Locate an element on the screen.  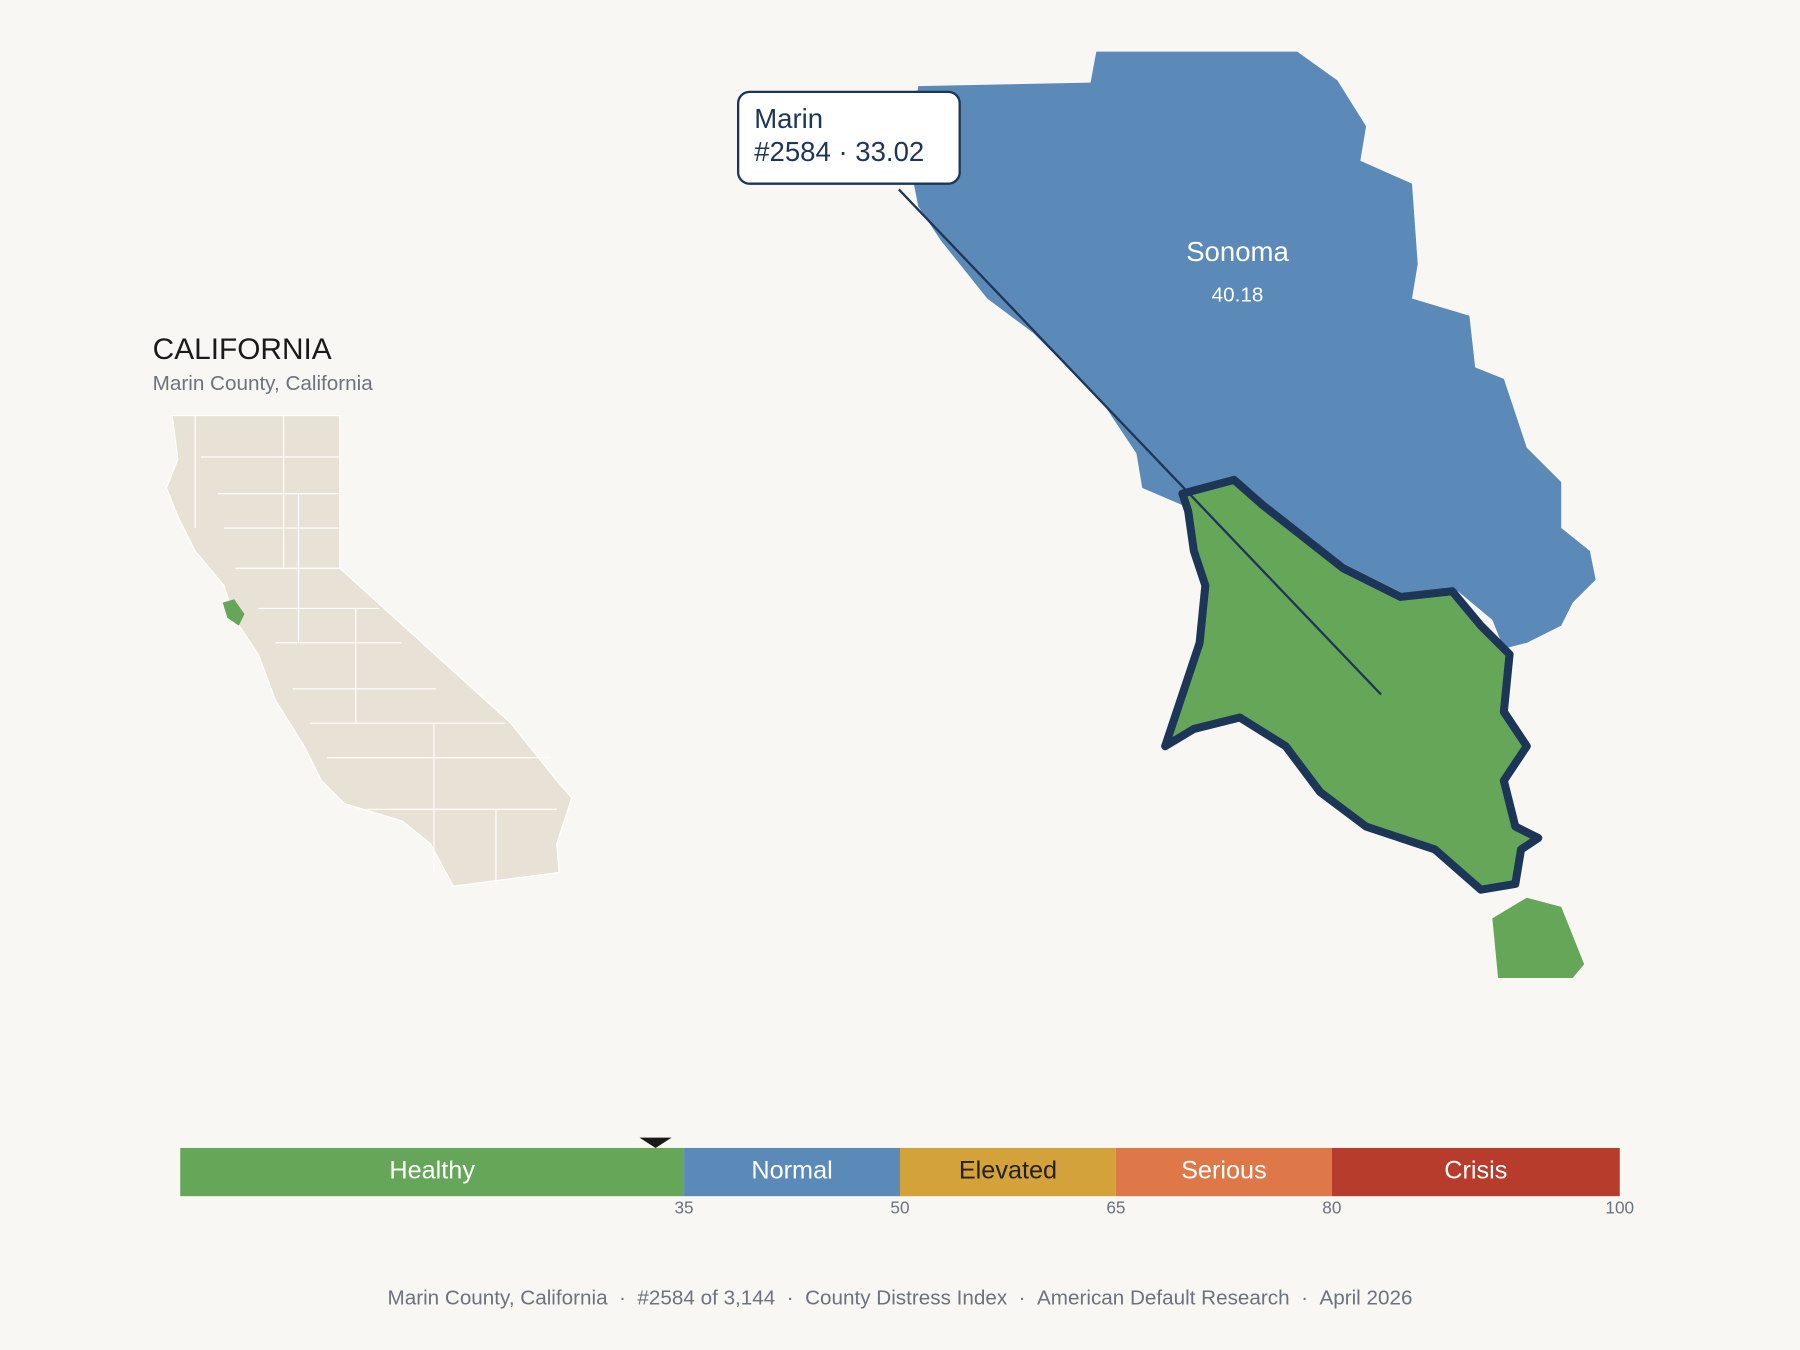
tooltip-leader is located at coordinates (1140, 442).